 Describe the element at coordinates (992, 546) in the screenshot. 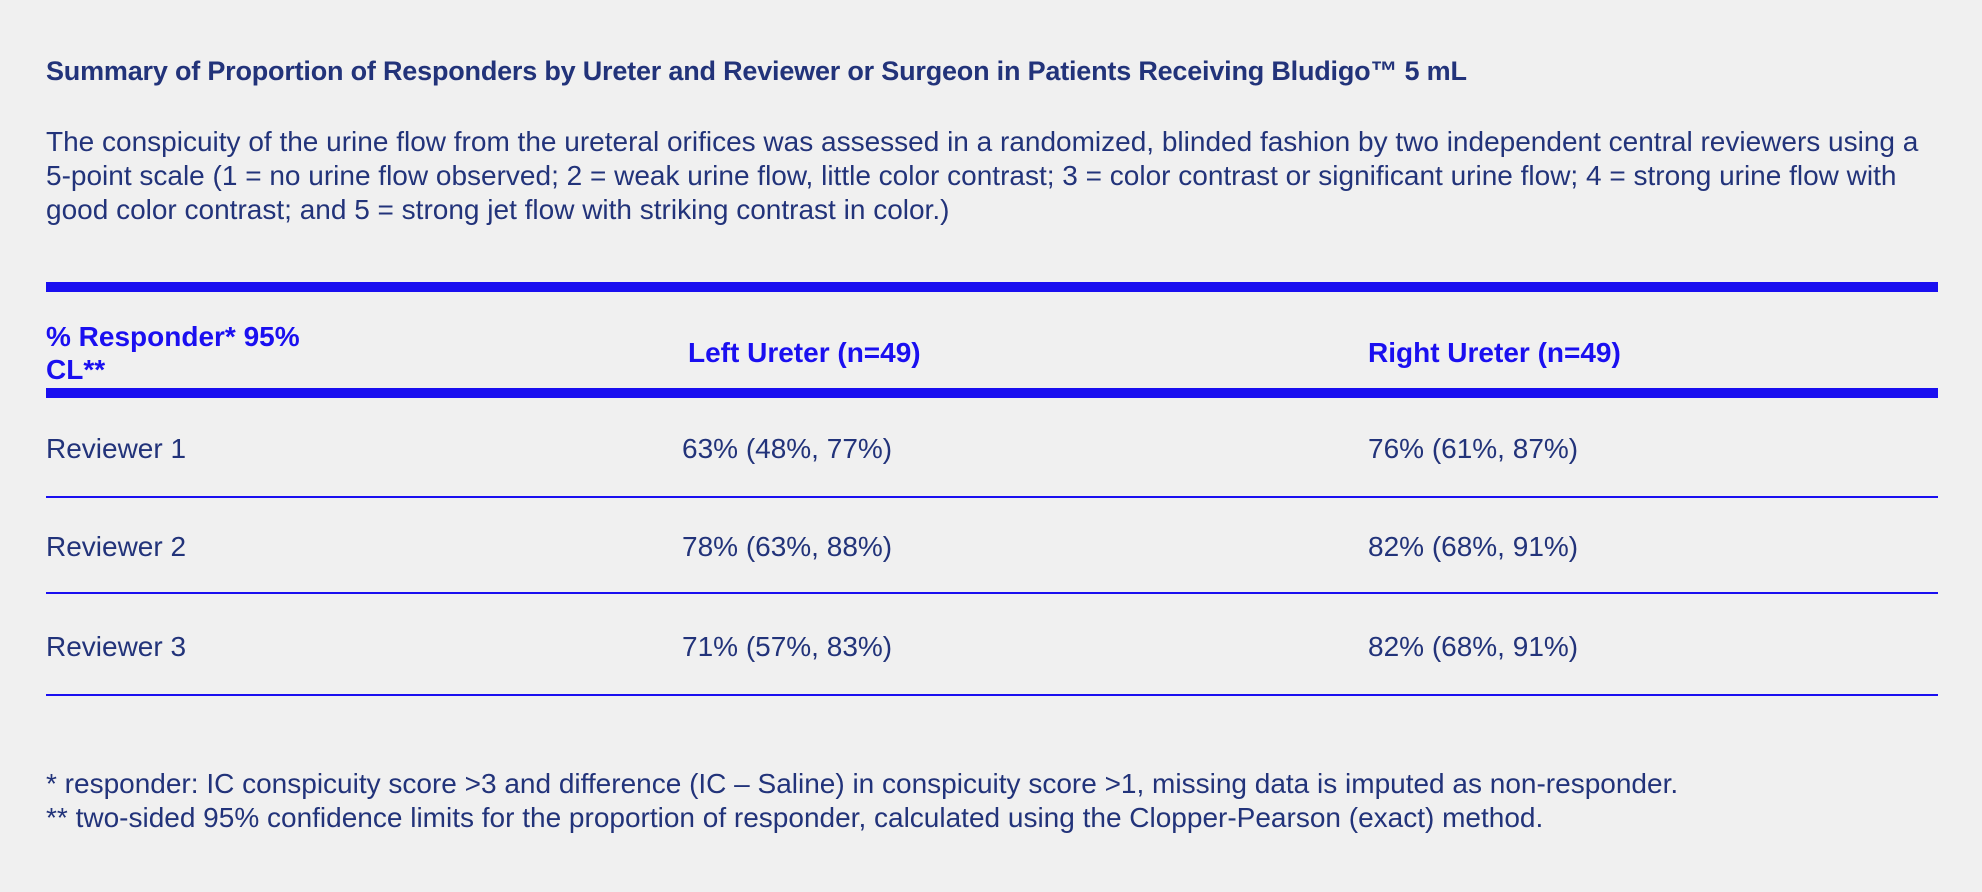

I see `table-row: Reviewer 2 78% (63%, 88%) 82% (68%, 91%)` at that location.